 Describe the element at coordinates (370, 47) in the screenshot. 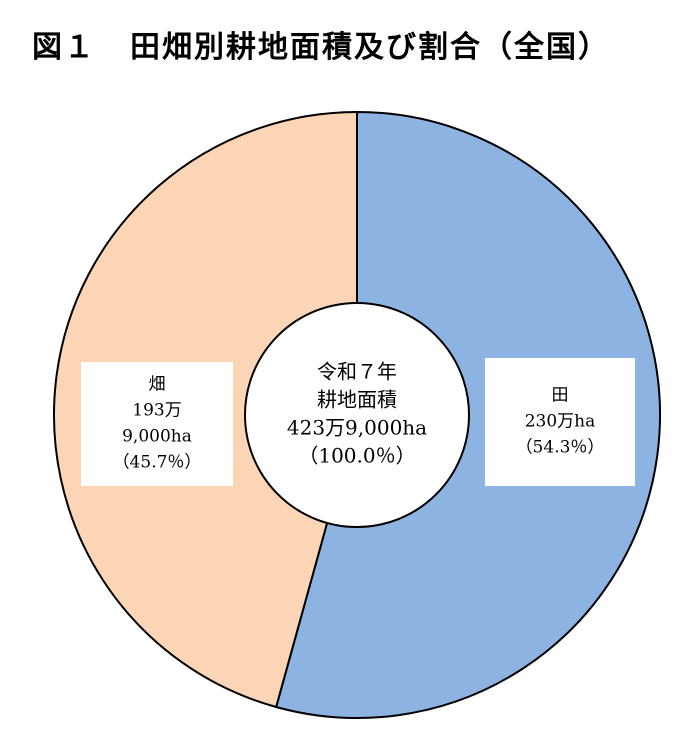

I see `title-text: 田畑別耕地面積及び割合（全国）` at that location.